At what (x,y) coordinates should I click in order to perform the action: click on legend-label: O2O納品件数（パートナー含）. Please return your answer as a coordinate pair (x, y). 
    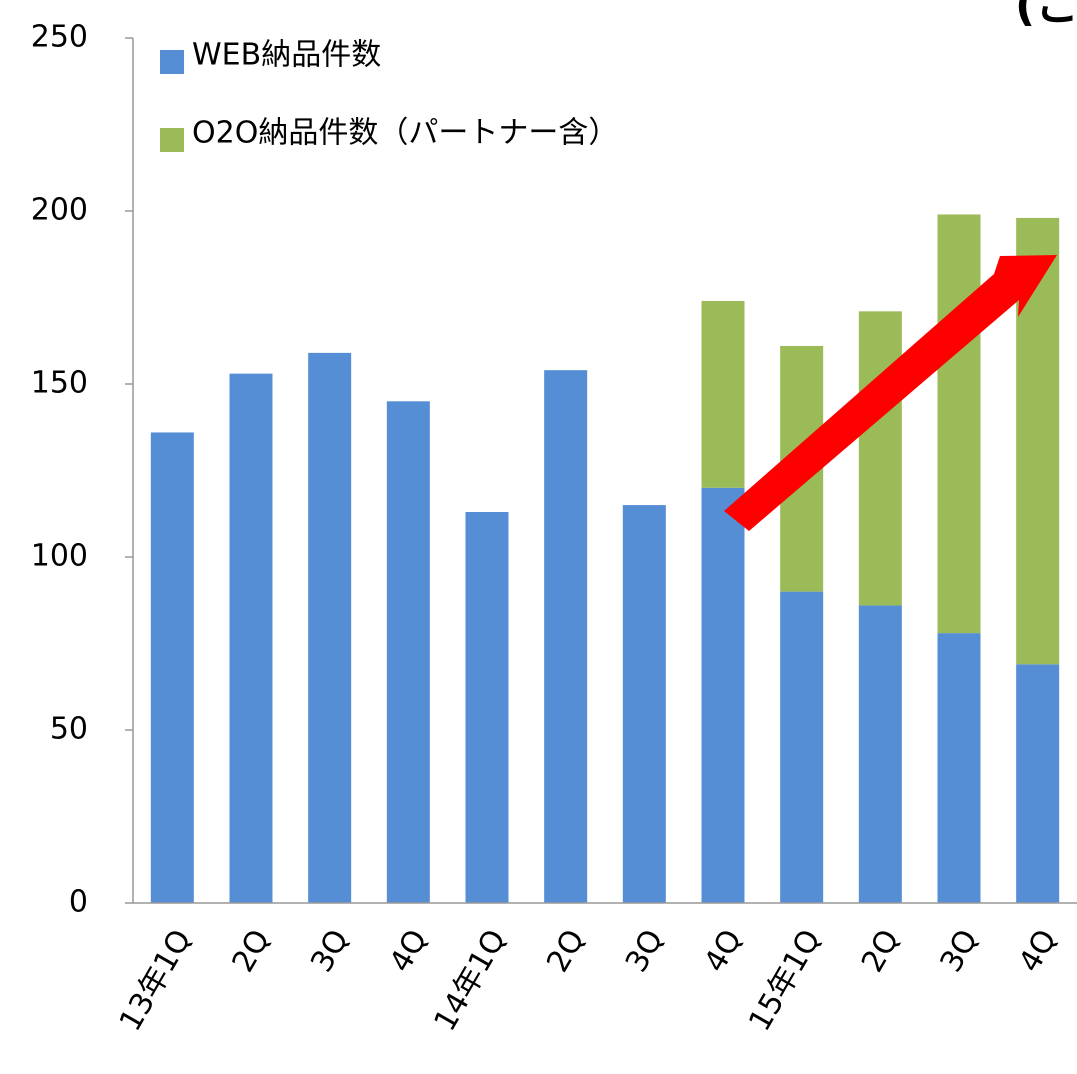
    Looking at the image, I should click on (405, 133).